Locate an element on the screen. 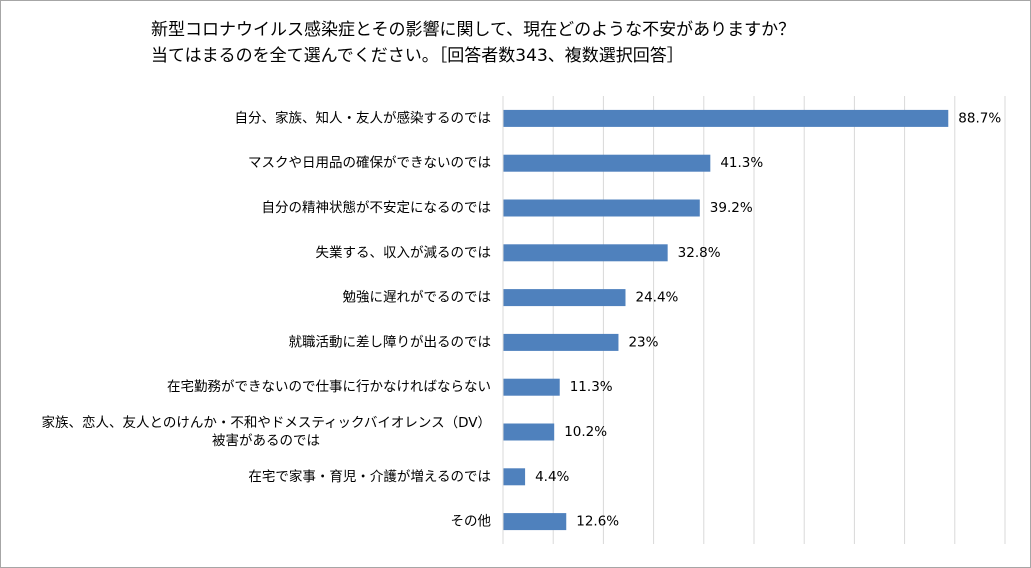  category-label: その他 is located at coordinates (471, 522).